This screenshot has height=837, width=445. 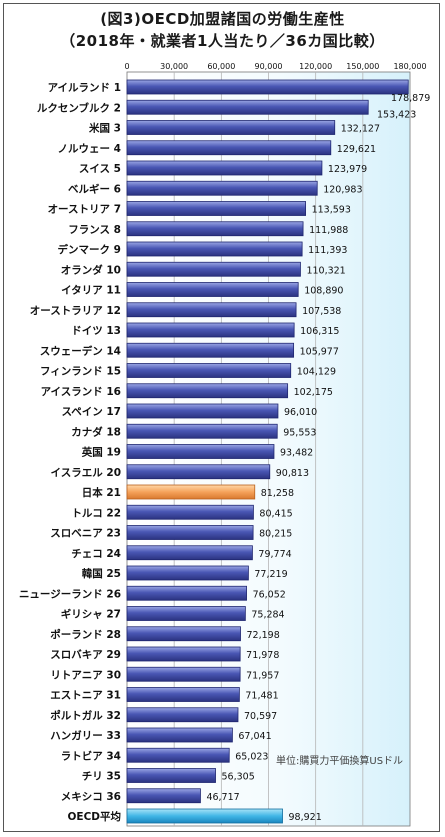 I want to click on category-label: オランダ 10, so click(x=91, y=269).